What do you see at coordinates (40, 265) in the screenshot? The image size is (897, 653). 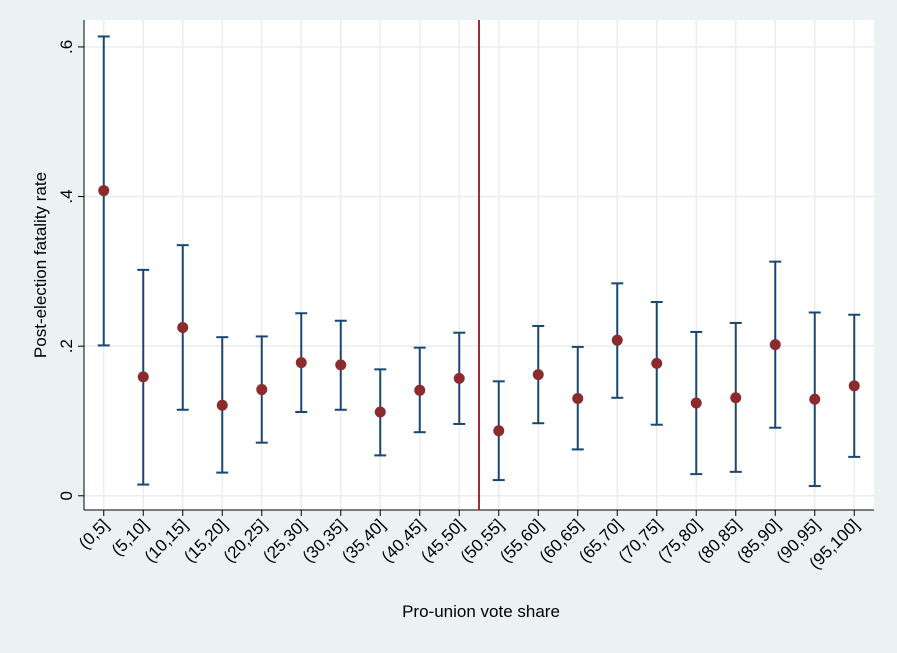 I see `y-axis-title: Post-election fatality rate` at bounding box center [40, 265].